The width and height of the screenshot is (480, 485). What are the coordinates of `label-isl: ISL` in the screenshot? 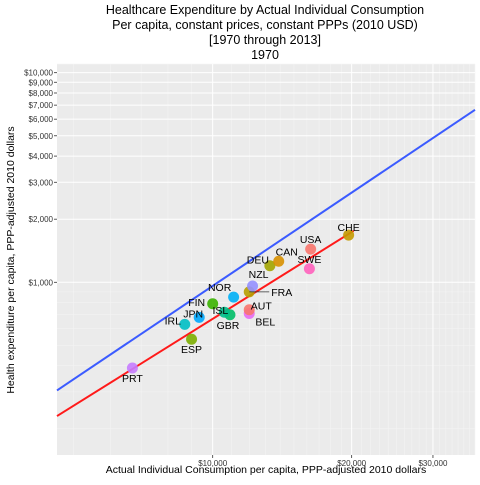 It's located at (220, 311).